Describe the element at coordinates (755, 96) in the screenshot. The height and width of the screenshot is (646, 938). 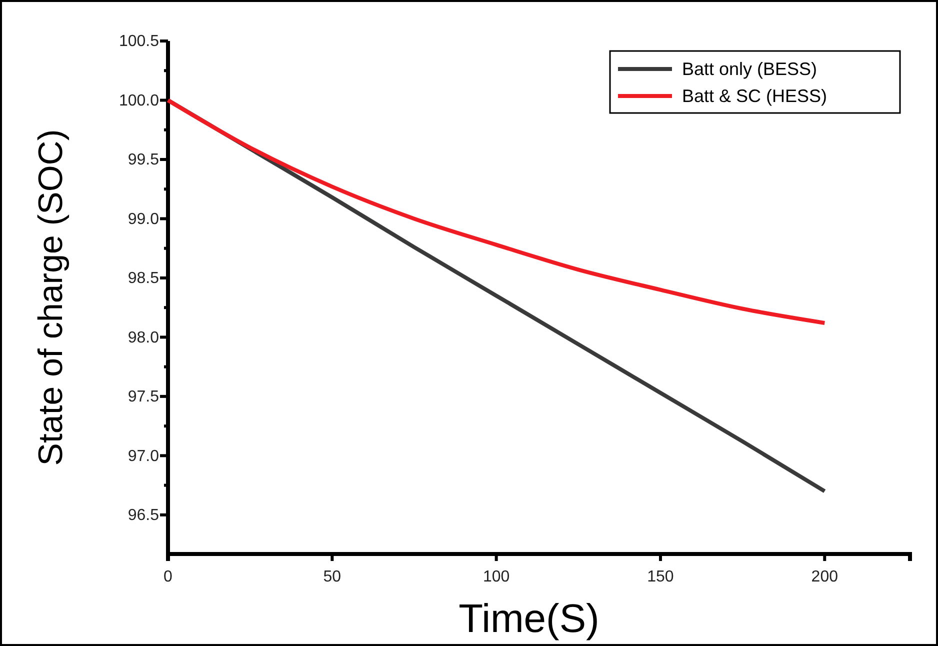
I see `legend-label: Batt & SC (HESS)` at that location.